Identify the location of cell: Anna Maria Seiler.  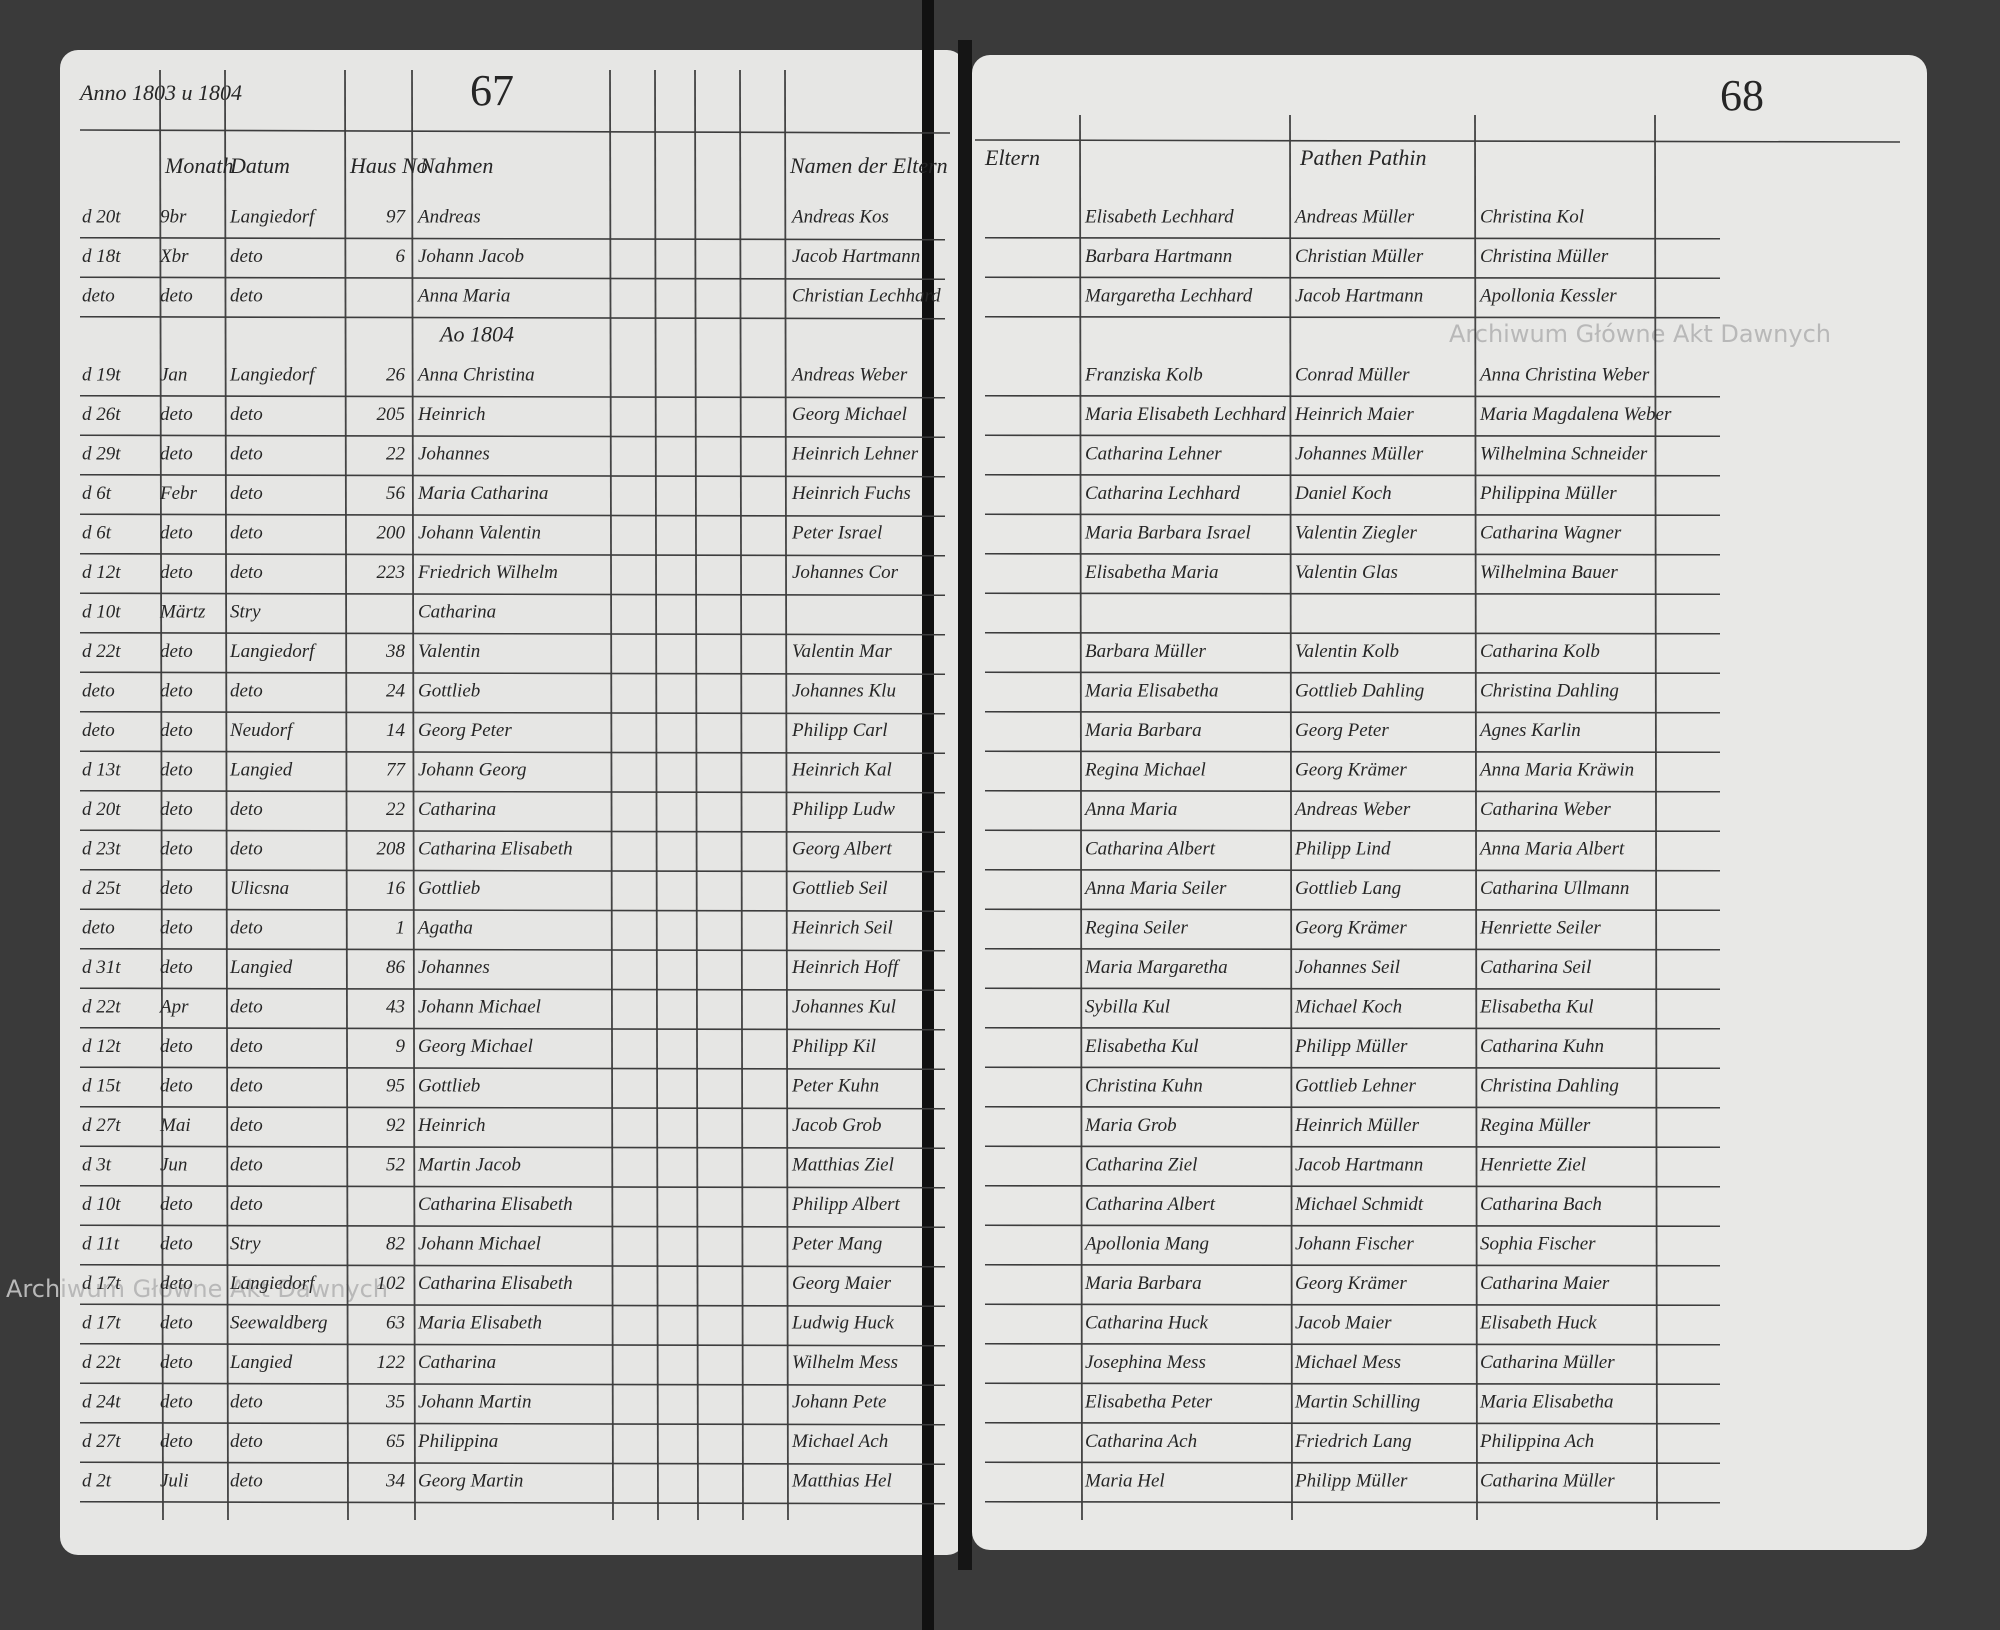
(1155, 888).